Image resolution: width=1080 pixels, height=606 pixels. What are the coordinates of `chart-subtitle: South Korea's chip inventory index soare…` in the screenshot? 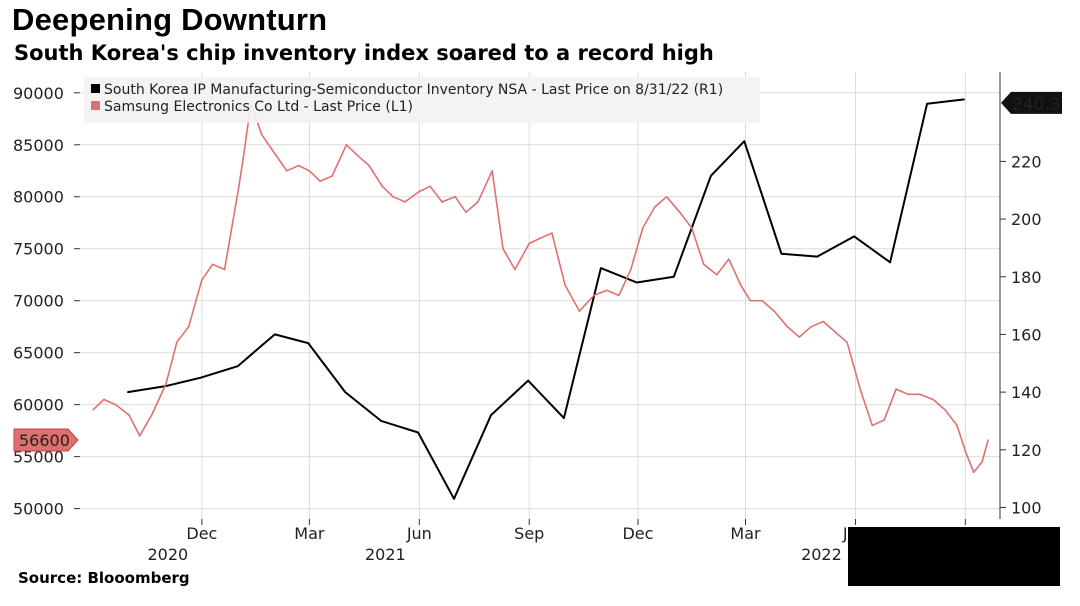 It's located at (364, 53).